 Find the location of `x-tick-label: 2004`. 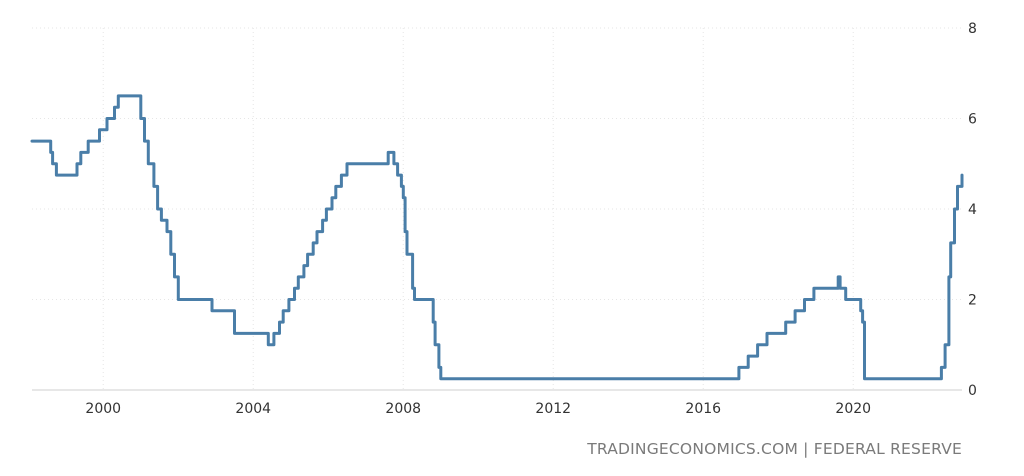

x-tick-label: 2004 is located at coordinates (253, 409).